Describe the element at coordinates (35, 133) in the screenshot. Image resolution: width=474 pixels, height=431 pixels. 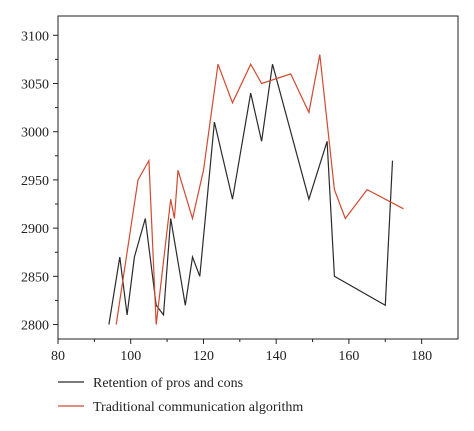
I see `y-tick-label: 3000` at that location.